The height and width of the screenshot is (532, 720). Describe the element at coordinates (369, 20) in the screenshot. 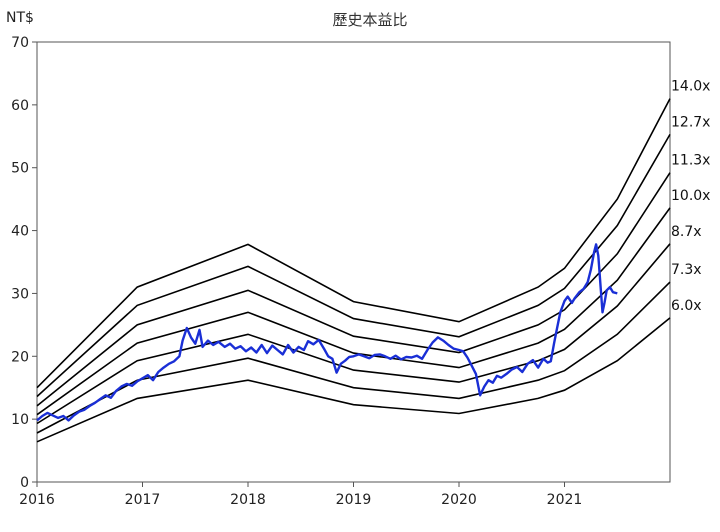

I see `chart-title: 歷史本益比` at that location.